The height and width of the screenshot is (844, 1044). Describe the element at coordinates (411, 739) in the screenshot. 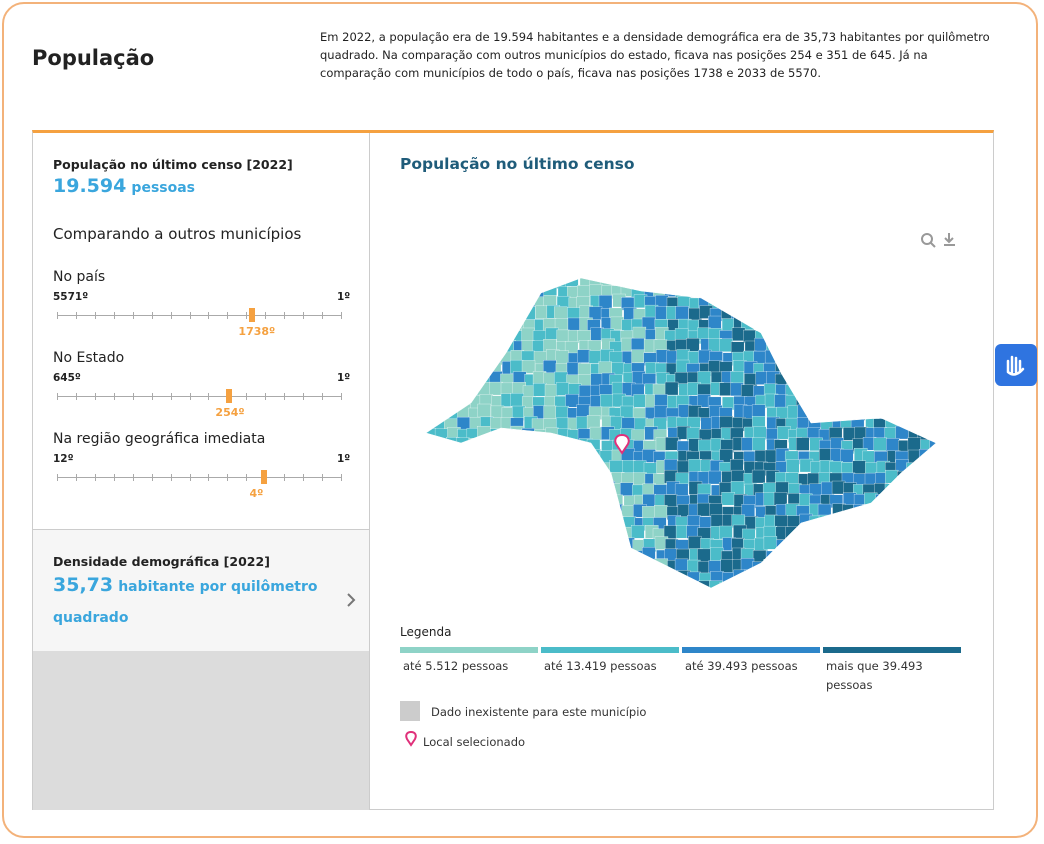

I see `pin-icon` at that location.